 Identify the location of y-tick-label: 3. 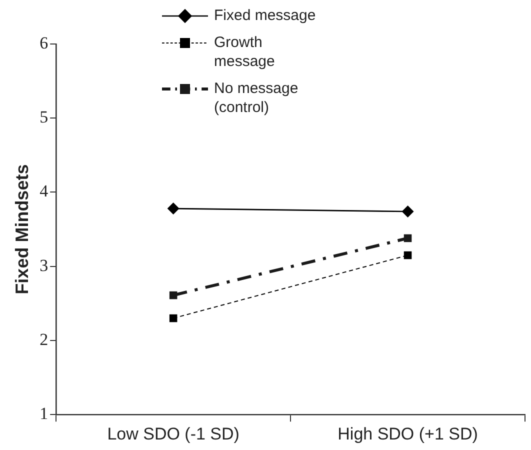
(44, 265).